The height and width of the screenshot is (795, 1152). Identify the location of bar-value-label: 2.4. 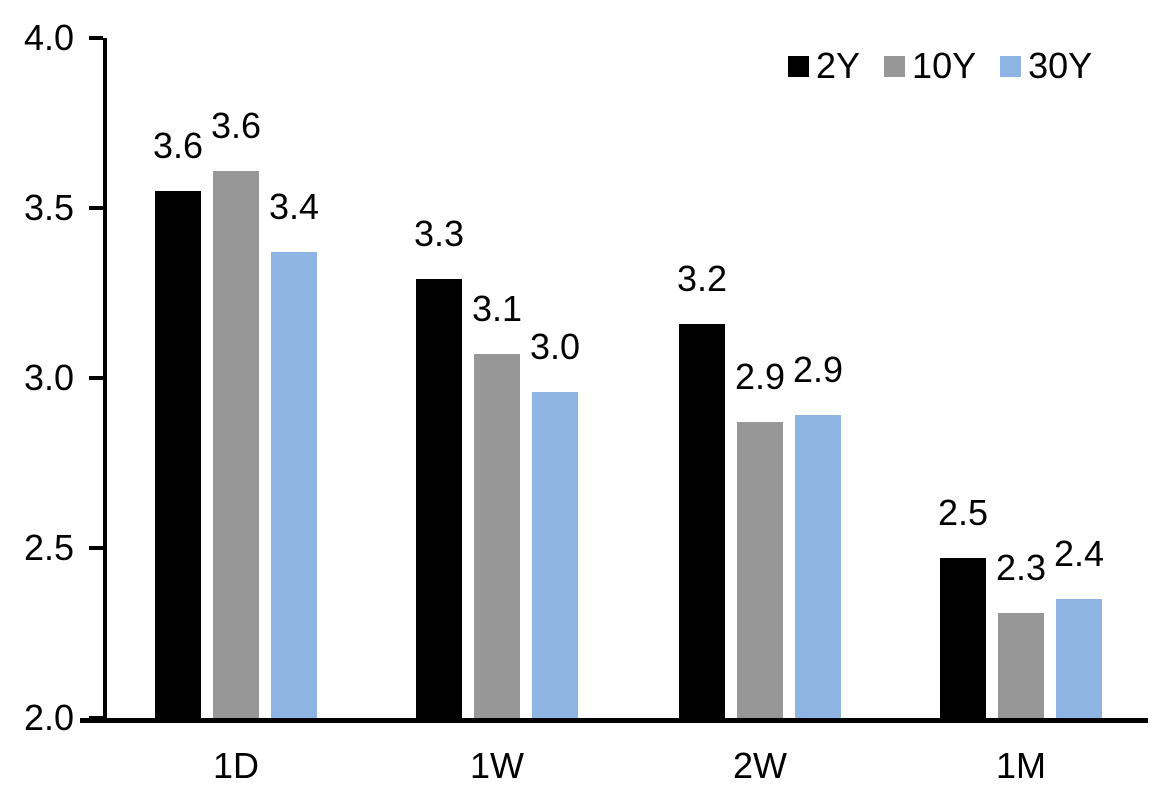
(1079, 553).